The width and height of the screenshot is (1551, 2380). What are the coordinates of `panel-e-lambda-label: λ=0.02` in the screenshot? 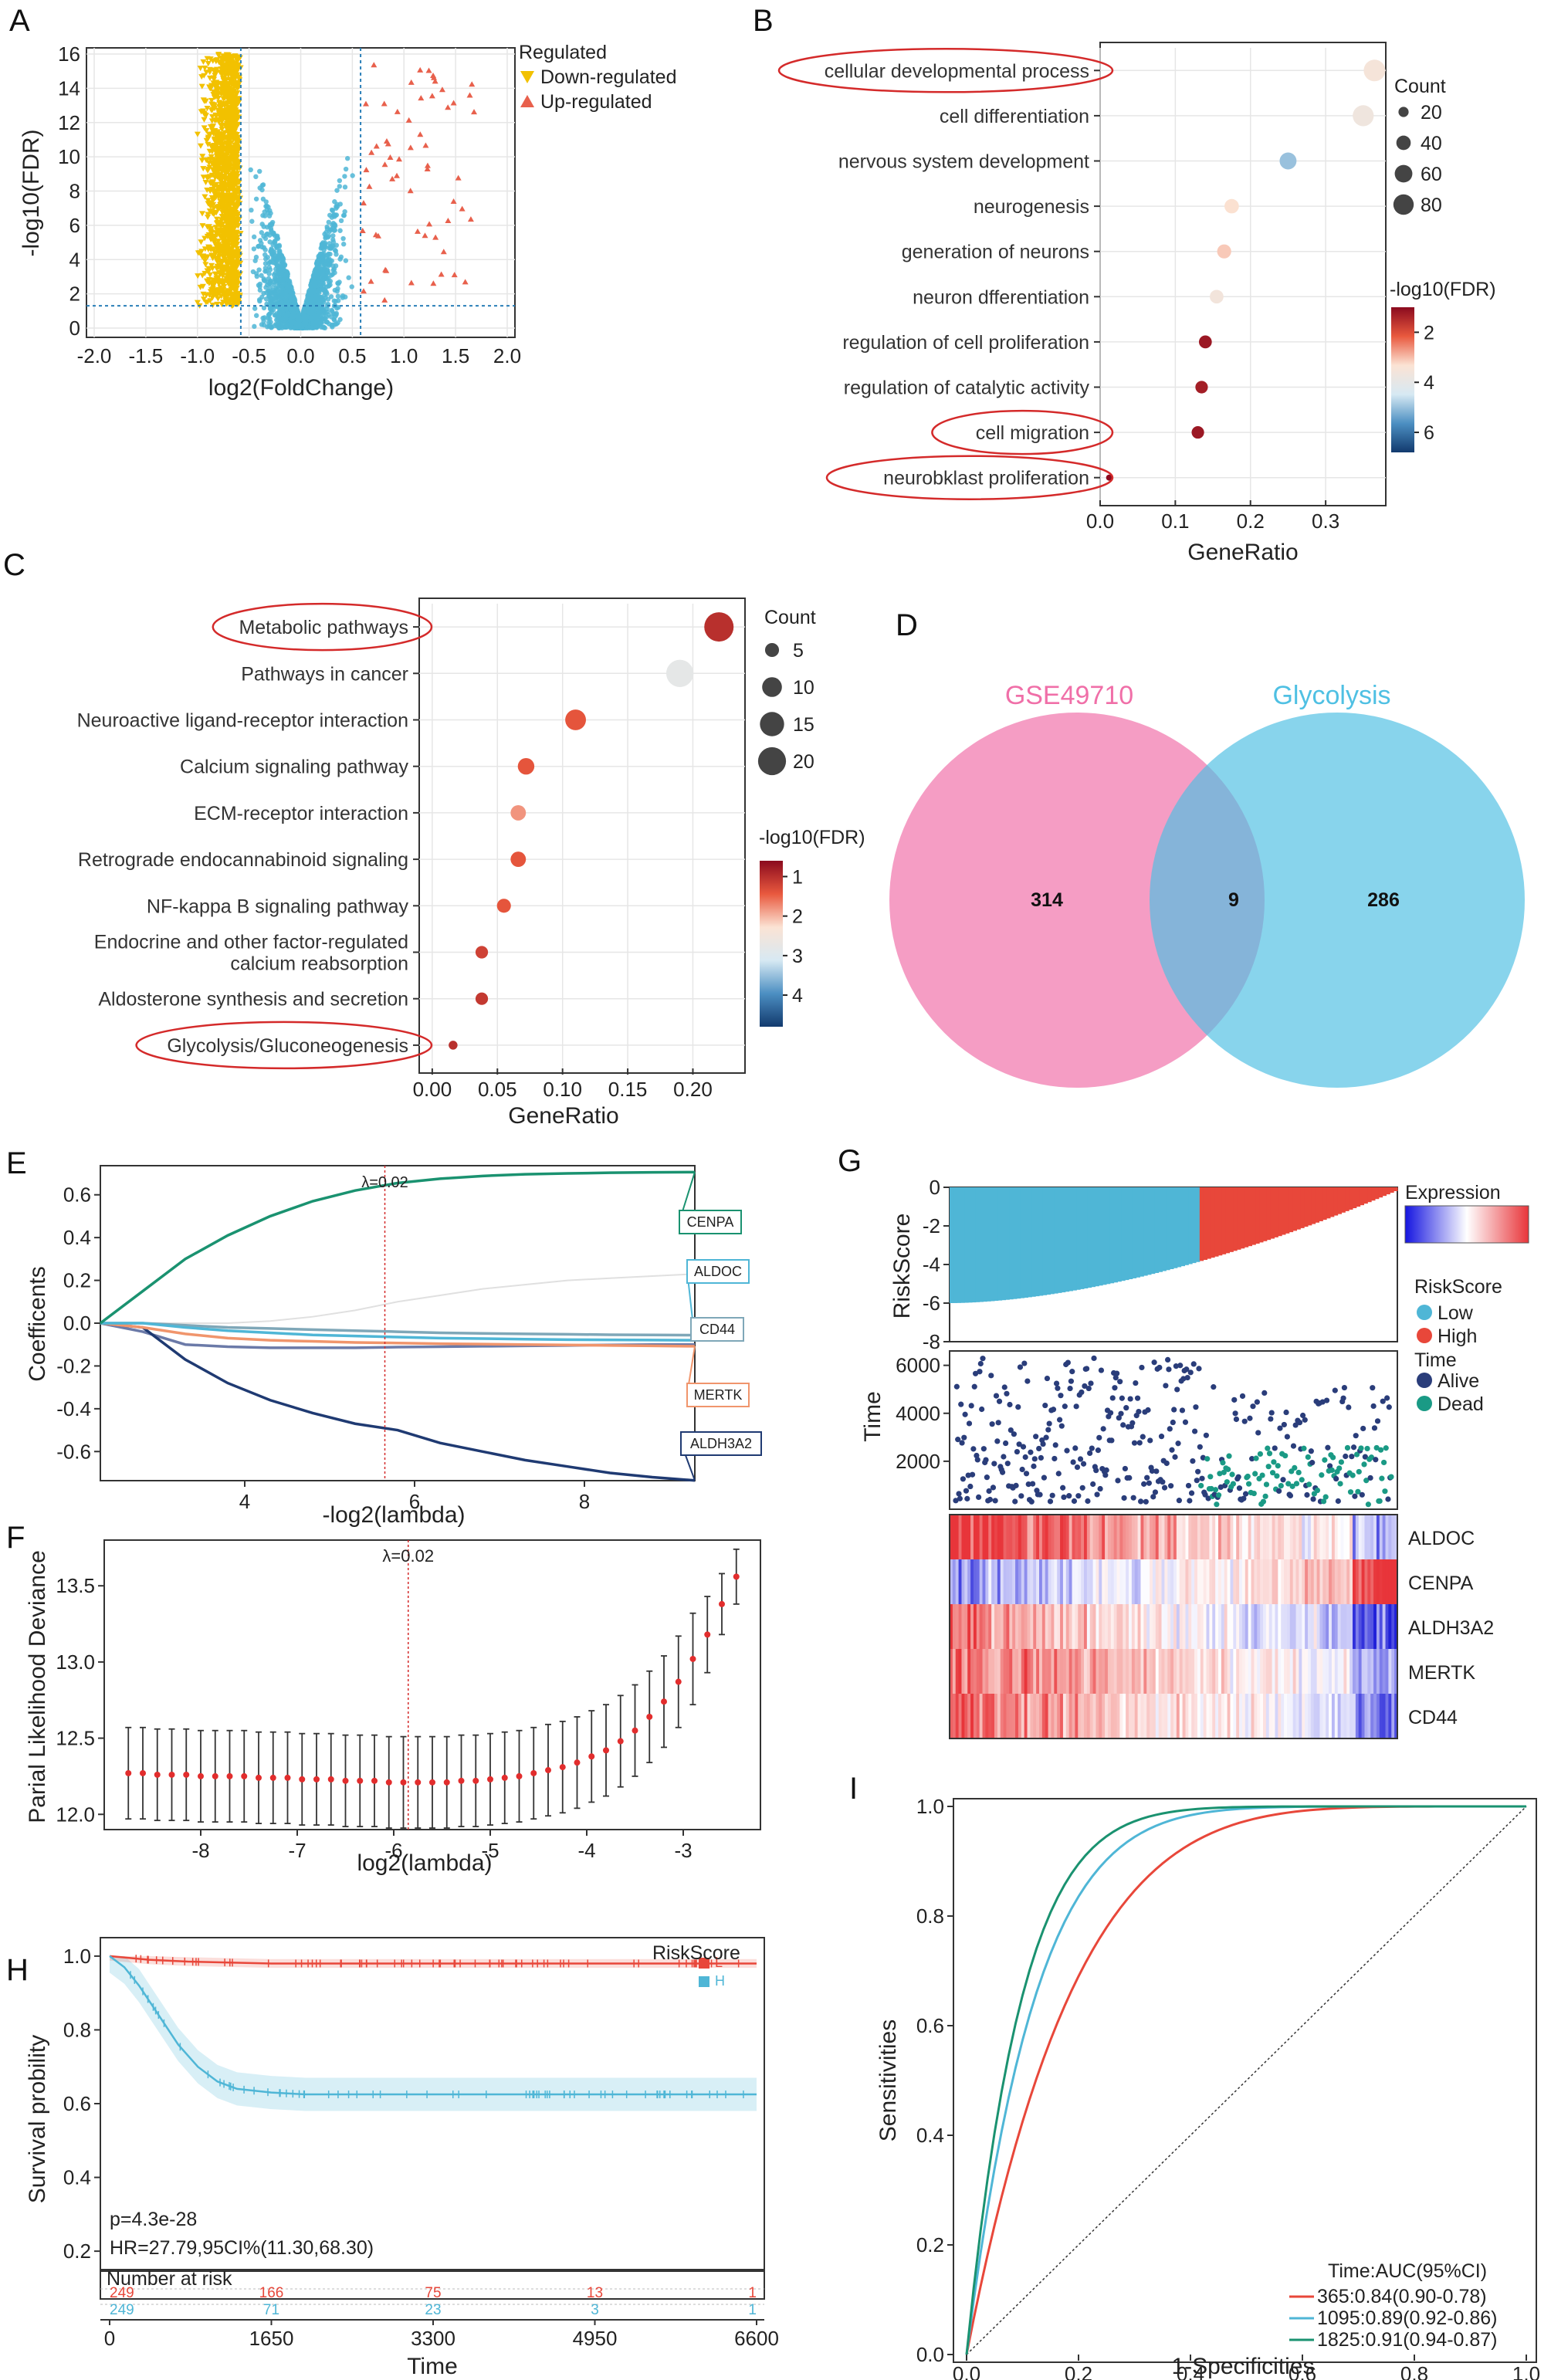 It's located at (384, 1182).